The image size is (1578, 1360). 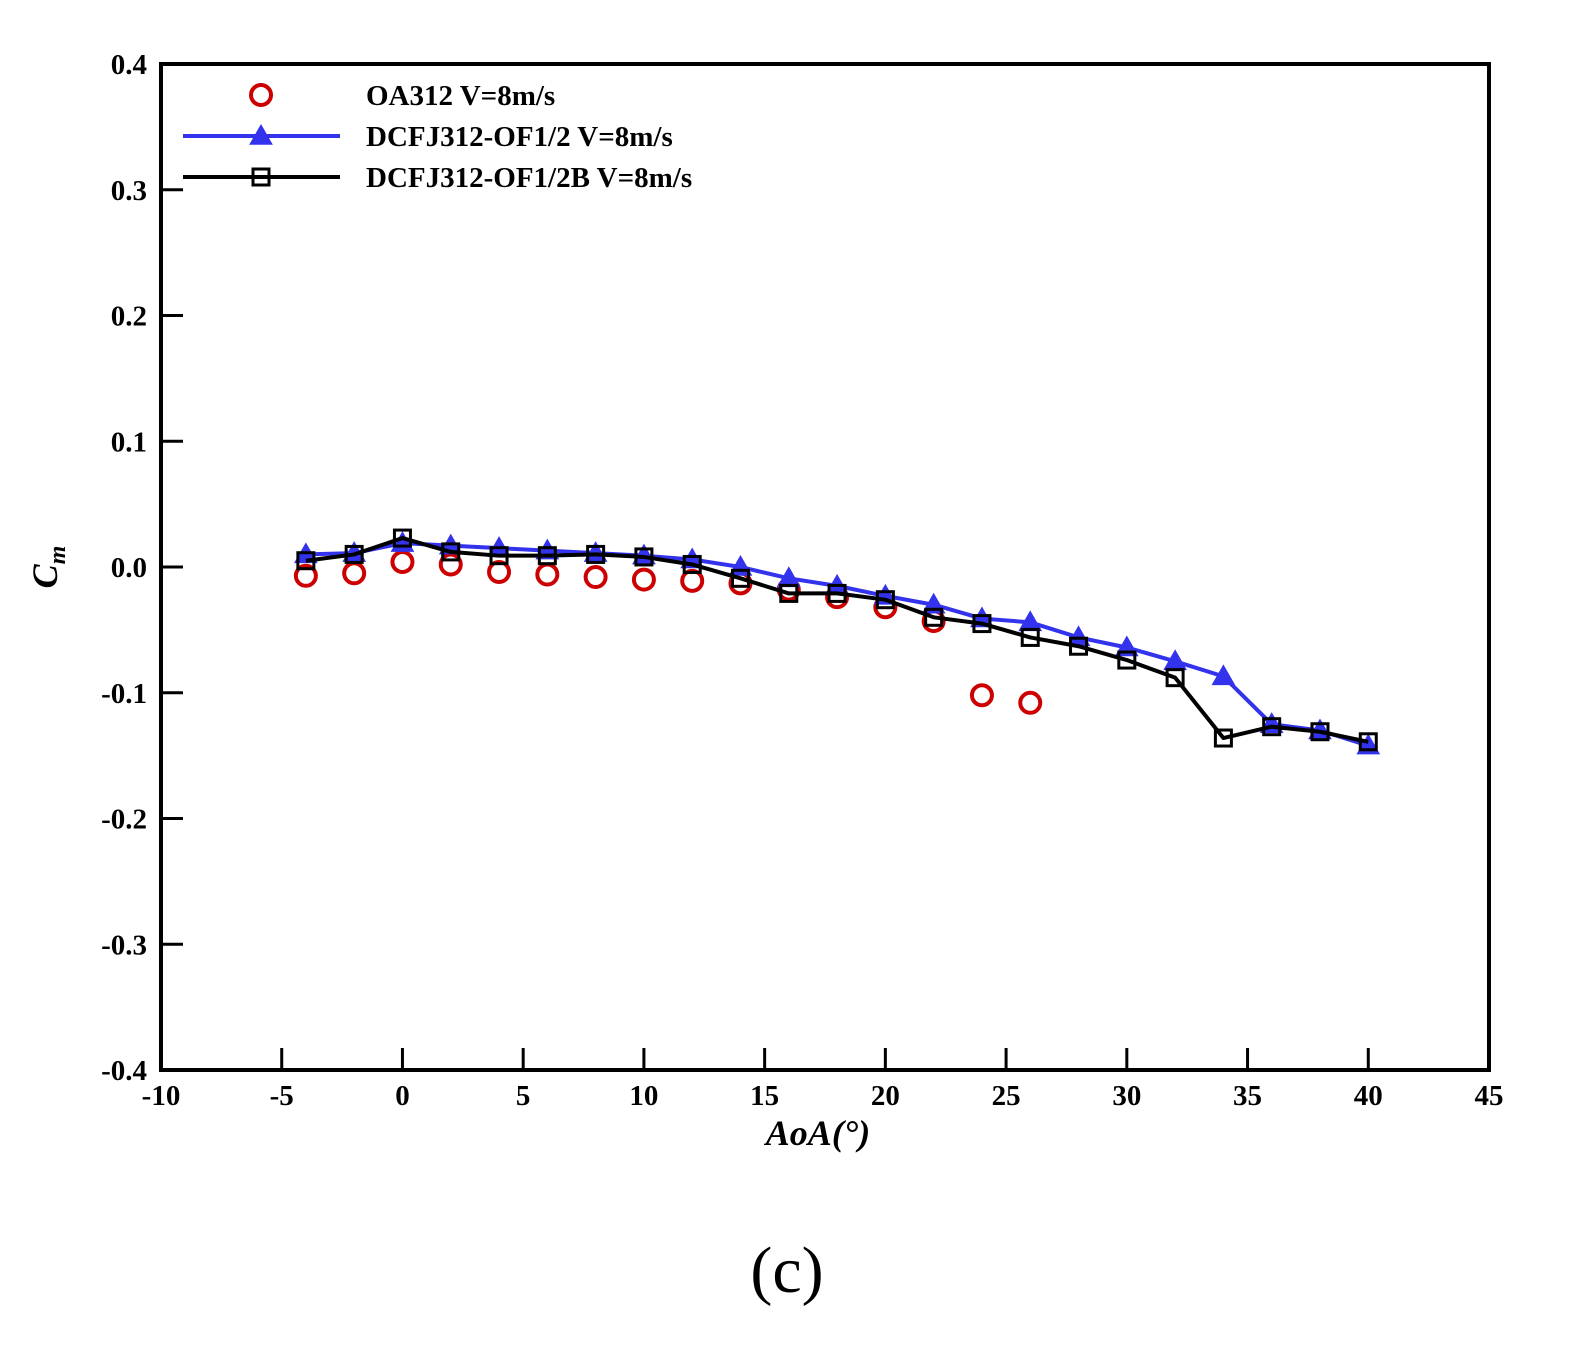 What do you see at coordinates (402, 1096) in the screenshot?
I see `x-tick-label: 0` at bounding box center [402, 1096].